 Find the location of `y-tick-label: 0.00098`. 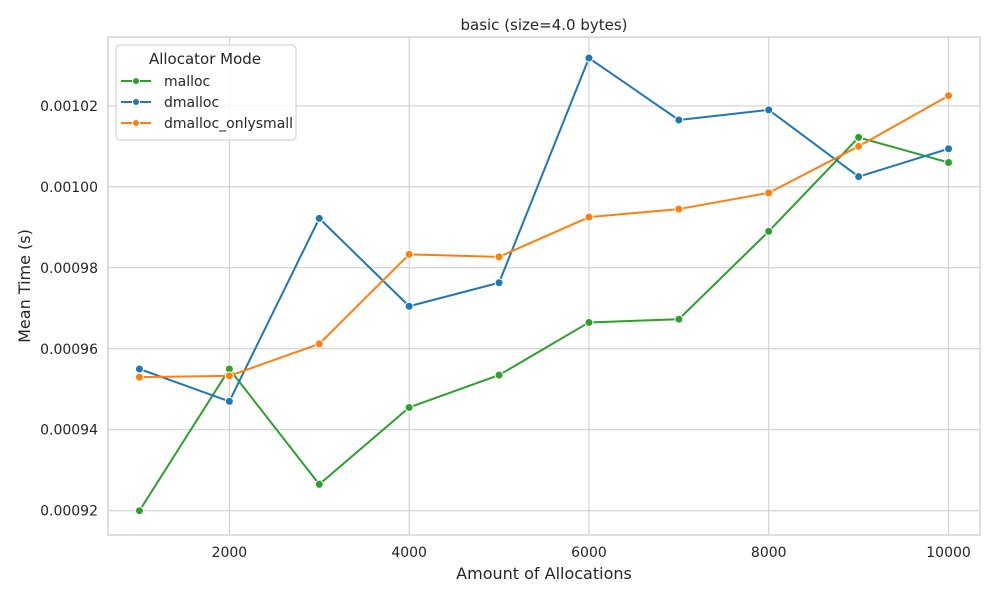

y-tick-label: 0.00098 is located at coordinates (69, 269).